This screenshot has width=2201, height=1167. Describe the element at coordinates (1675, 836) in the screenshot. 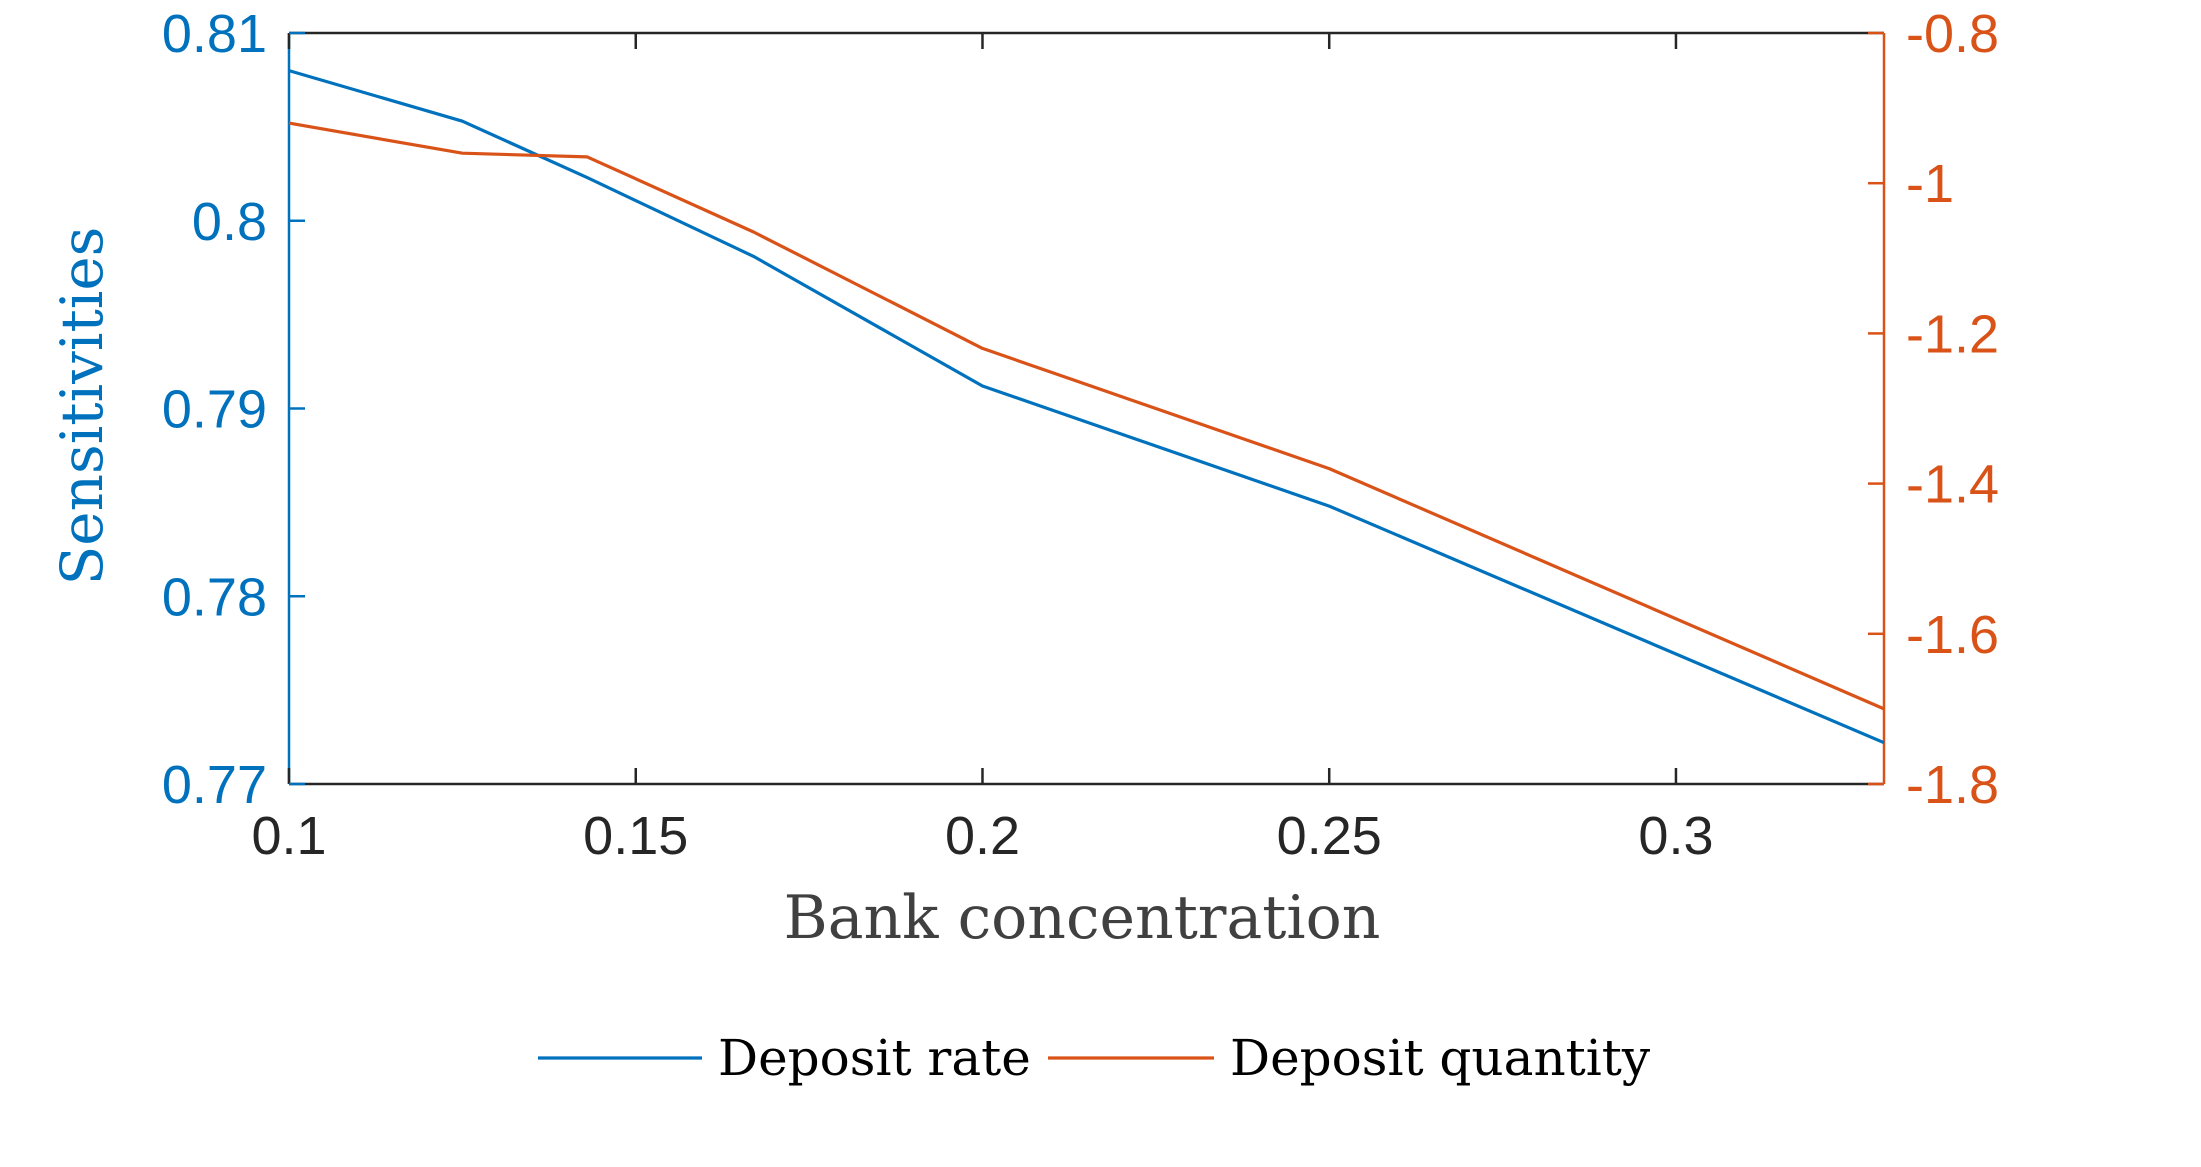

I see `x-tick-label: 0.3` at that location.